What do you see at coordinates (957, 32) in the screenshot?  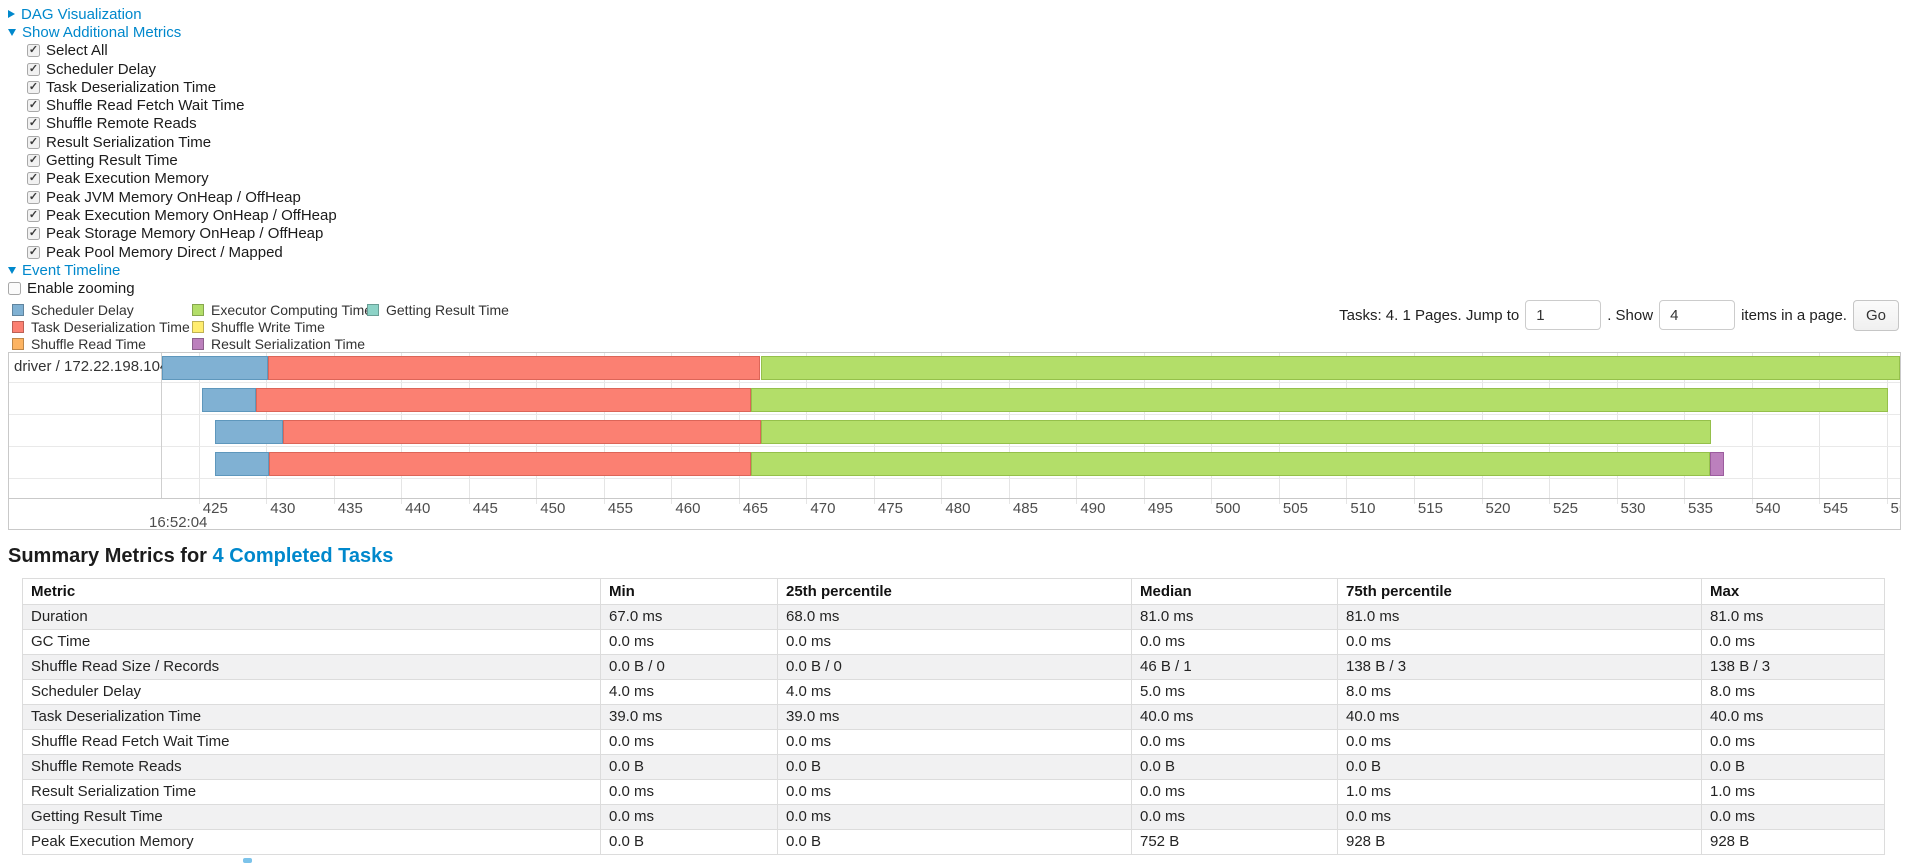 I see `show-additional-metrics-toggle: Show Additional Metrics` at bounding box center [957, 32].